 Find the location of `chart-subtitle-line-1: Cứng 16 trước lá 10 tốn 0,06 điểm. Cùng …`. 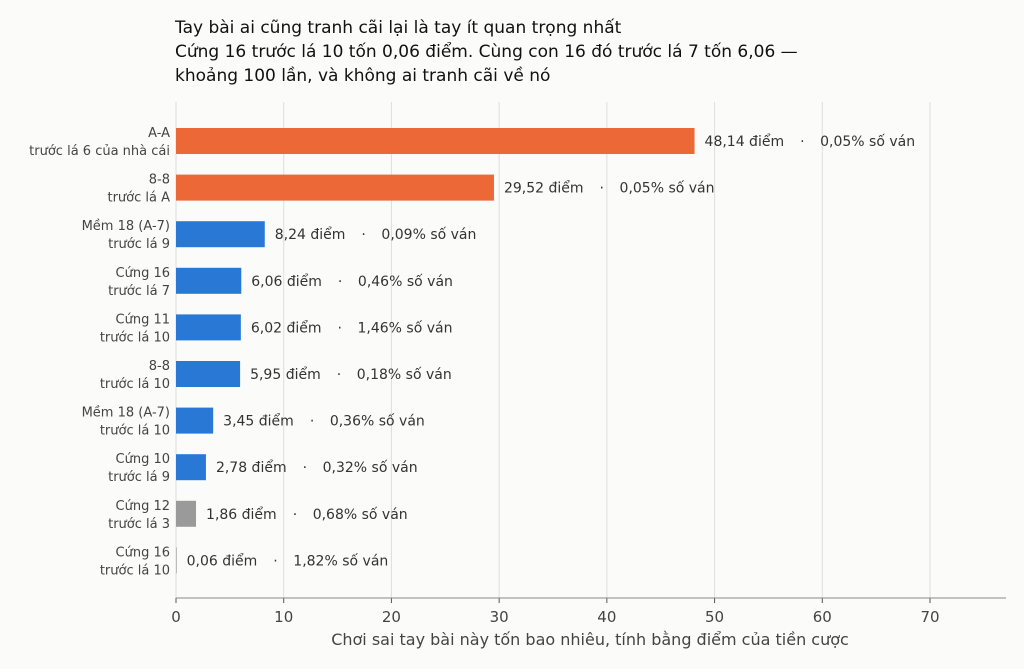

chart-subtitle-line-1: Cứng 16 trước lá 10 tốn 0,06 điểm. Cùng … is located at coordinates (486, 52).